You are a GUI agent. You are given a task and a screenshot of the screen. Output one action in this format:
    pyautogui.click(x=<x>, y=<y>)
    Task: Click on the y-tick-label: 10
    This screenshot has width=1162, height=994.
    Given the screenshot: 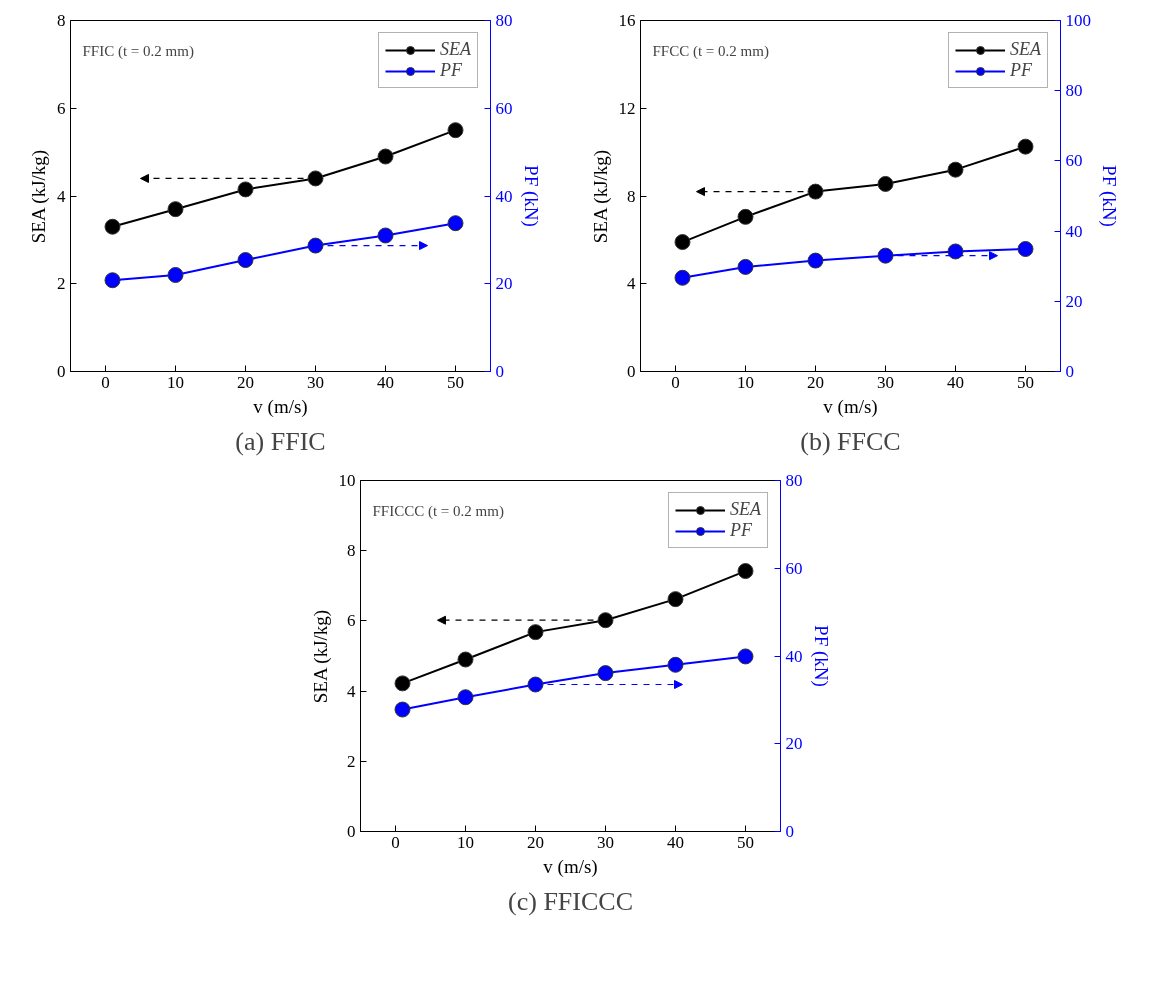 What is the action you would take?
    pyautogui.click(x=347, y=480)
    